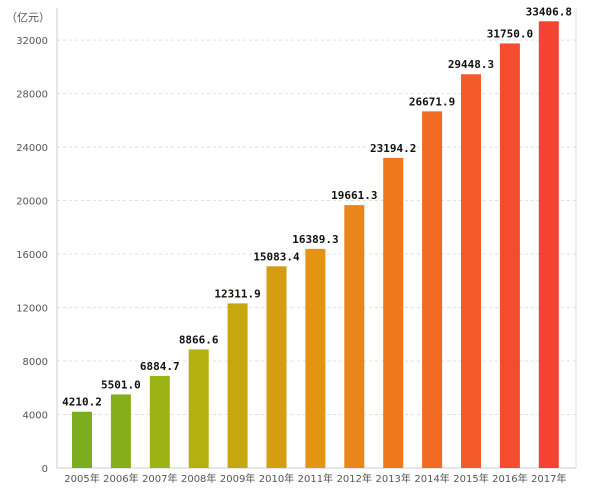 This screenshot has height=494, width=595. I want to click on data-label: 8866.6, so click(199, 339).